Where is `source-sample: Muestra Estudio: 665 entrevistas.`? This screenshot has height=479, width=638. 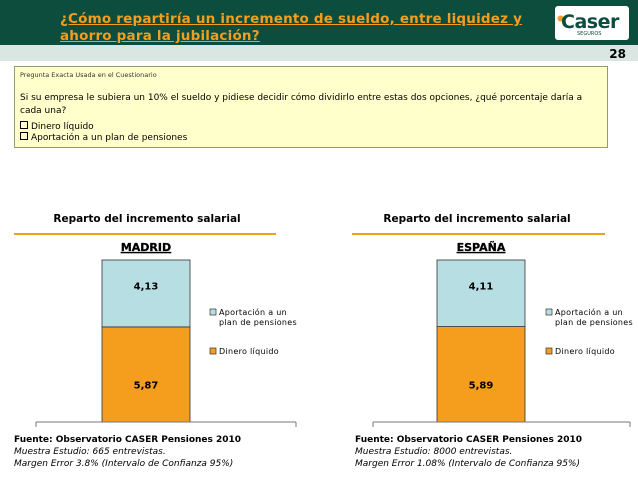
source-sample: Muestra Estudio: 665 entrevistas. is located at coordinates (90, 452).